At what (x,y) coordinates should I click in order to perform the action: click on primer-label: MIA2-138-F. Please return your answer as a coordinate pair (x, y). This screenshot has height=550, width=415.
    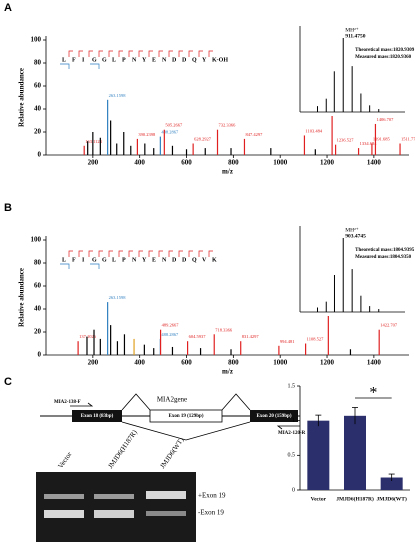
    Looking at the image, I should click on (67, 402).